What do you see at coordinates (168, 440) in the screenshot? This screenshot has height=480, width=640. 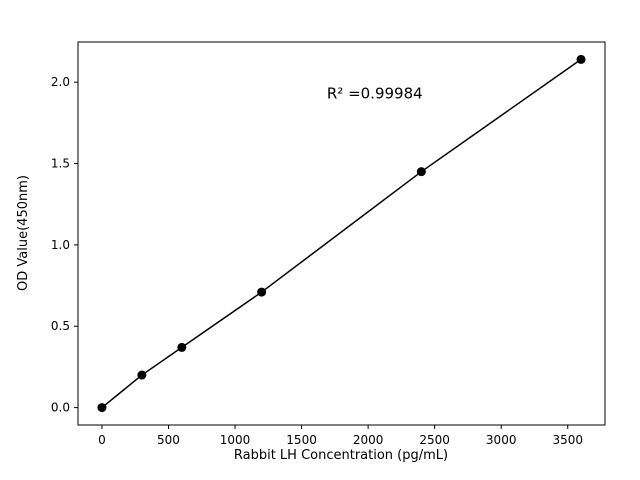 I see `x-tick-label: 500` at bounding box center [168, 440].